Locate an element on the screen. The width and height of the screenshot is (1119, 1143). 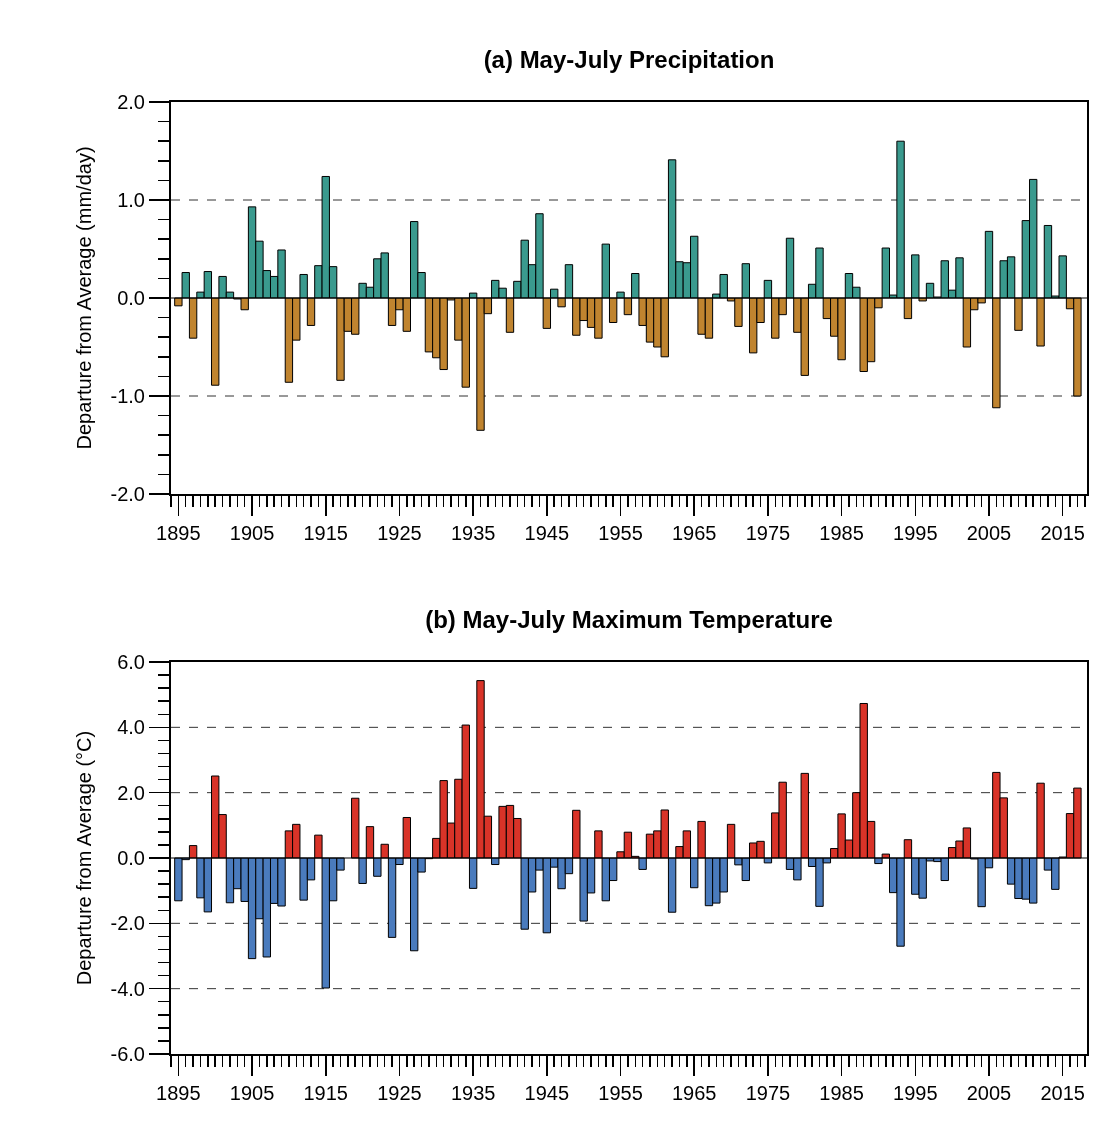
chart-title: (a) May-July Precipitation is located at coordinates (629, 60).